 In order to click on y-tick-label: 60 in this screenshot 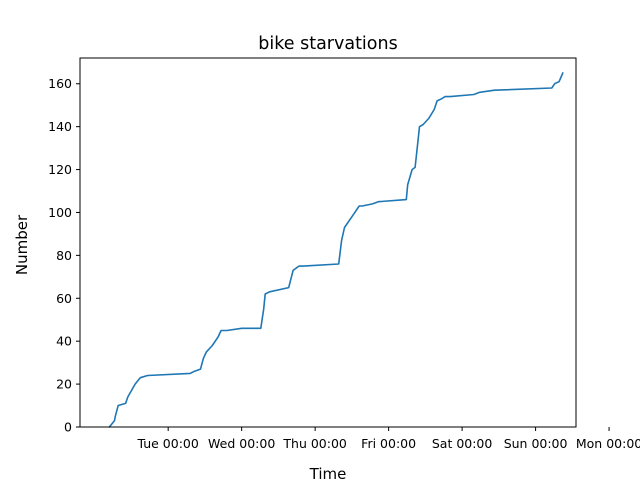, I will do `click(64, 298)`.